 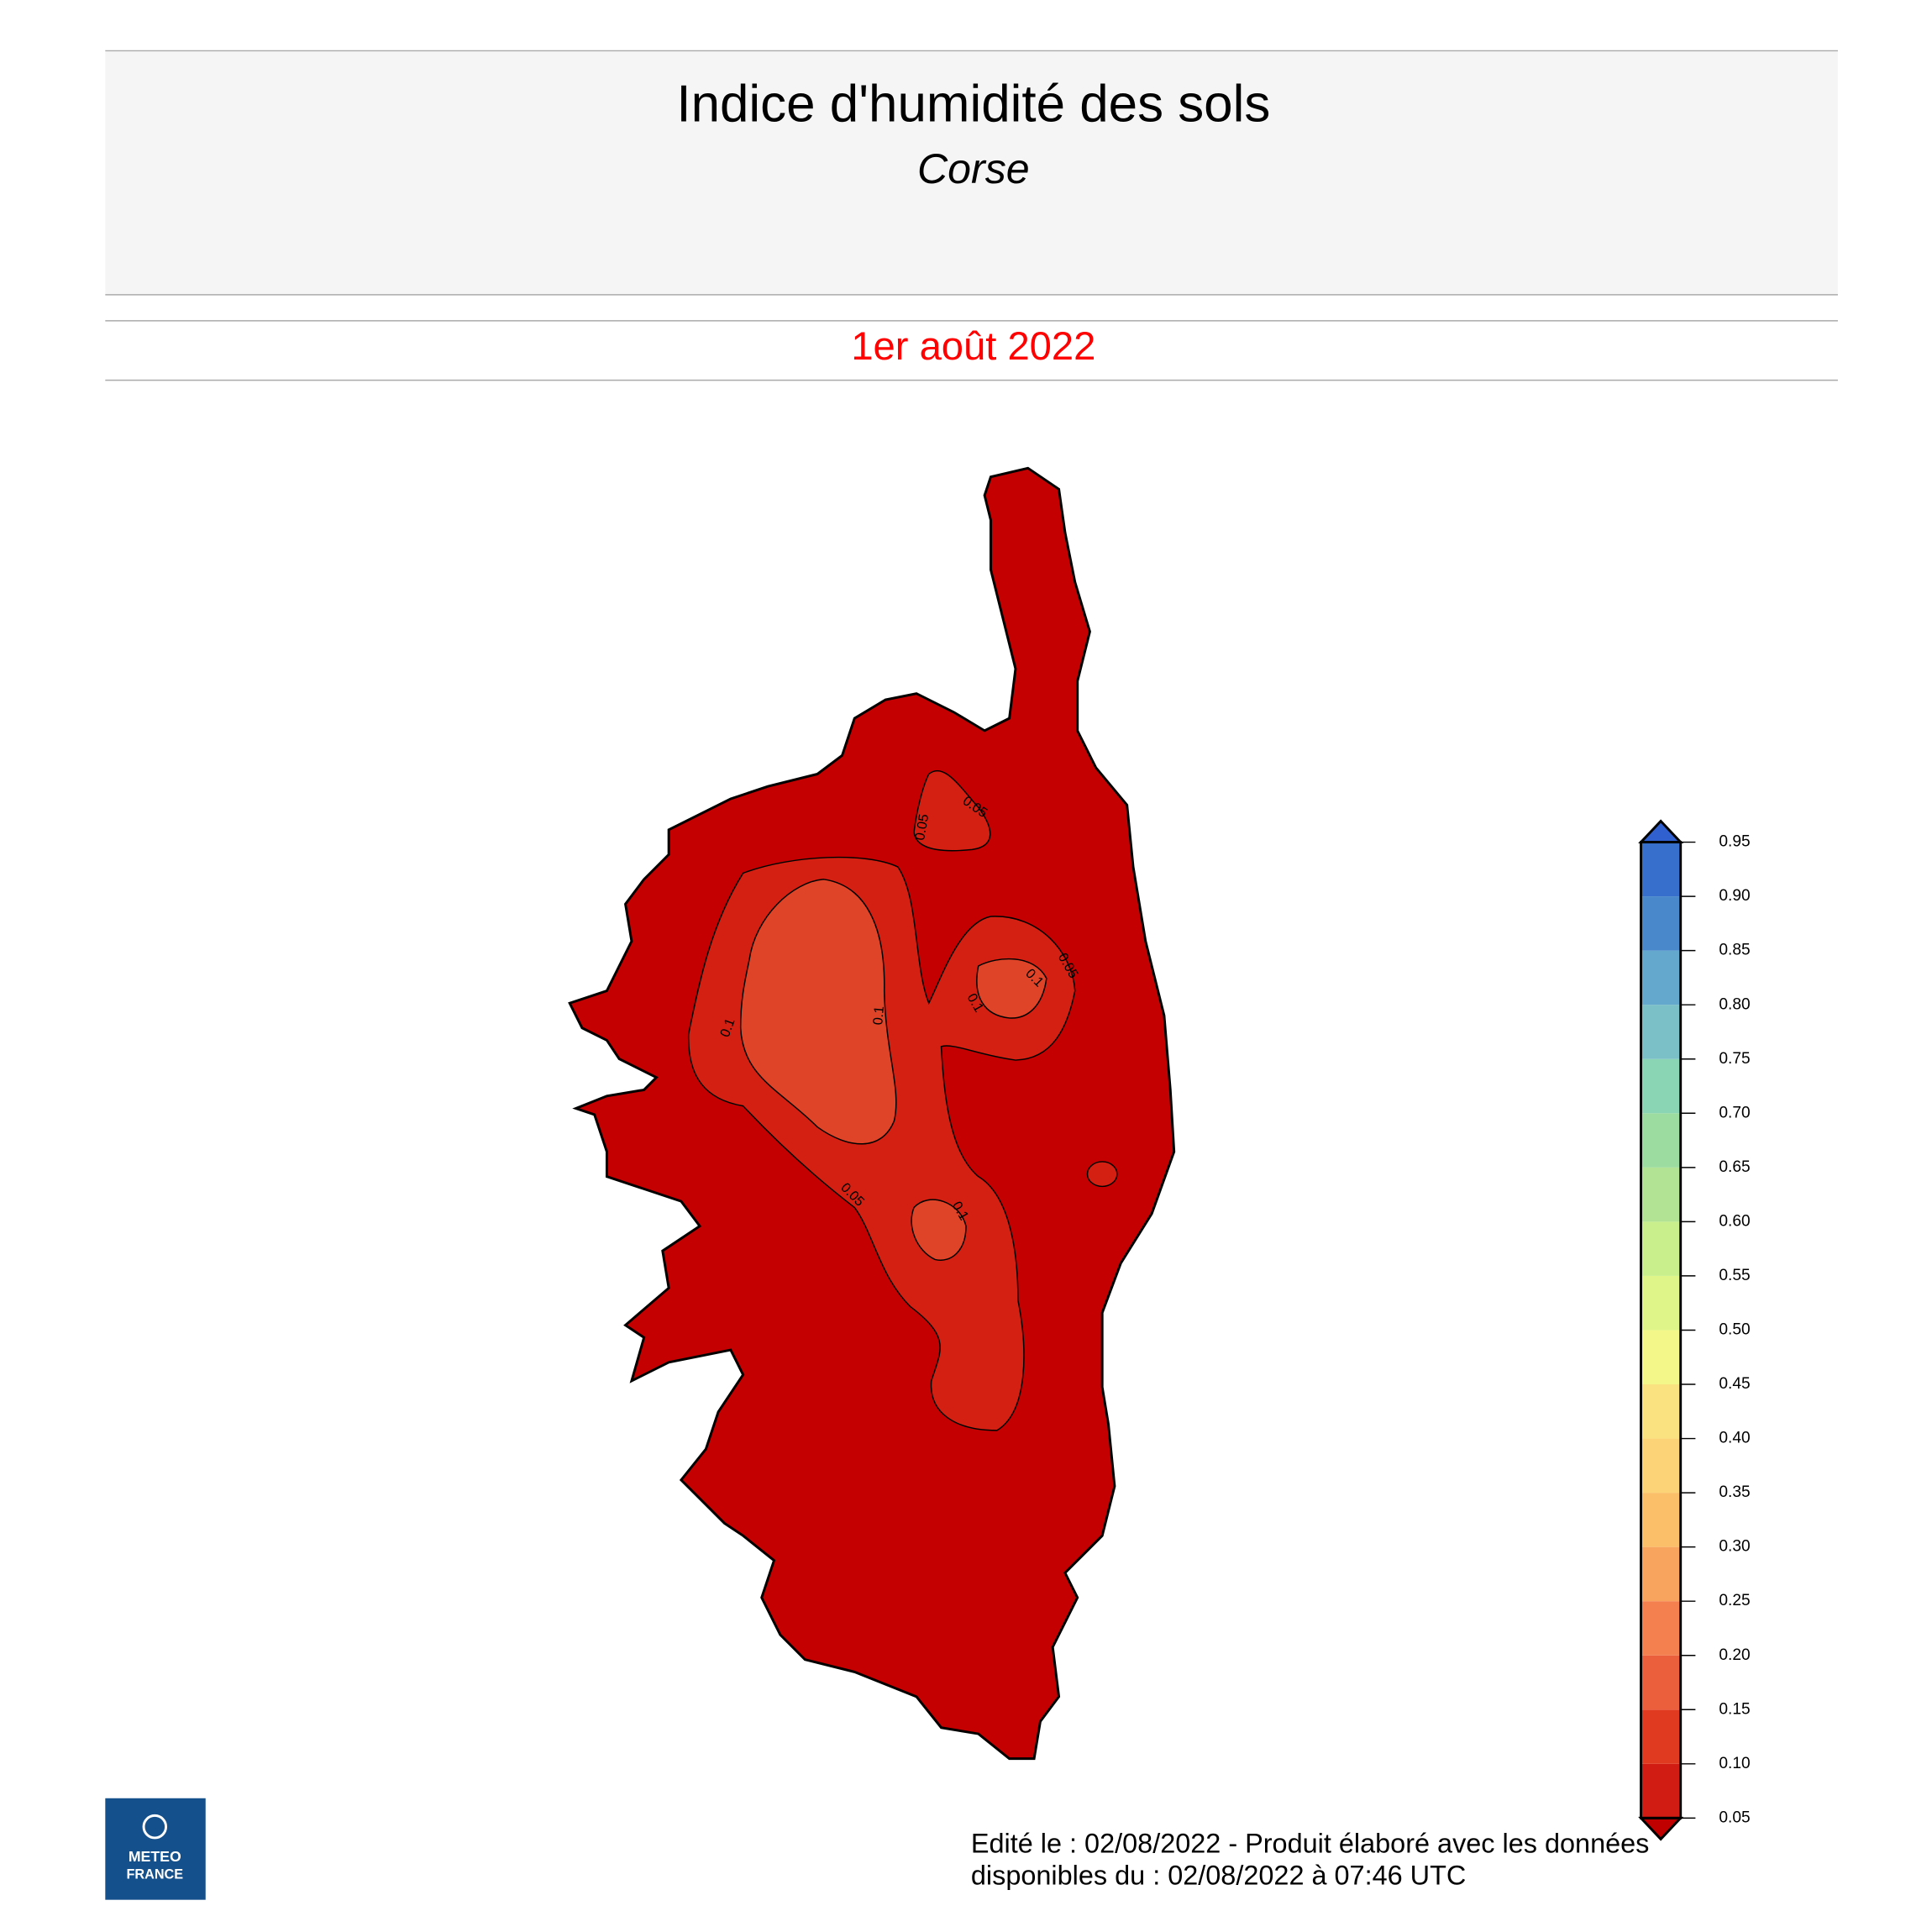 I want to click on legend-tick-label: 0.85, so click(x=1734, y=950).